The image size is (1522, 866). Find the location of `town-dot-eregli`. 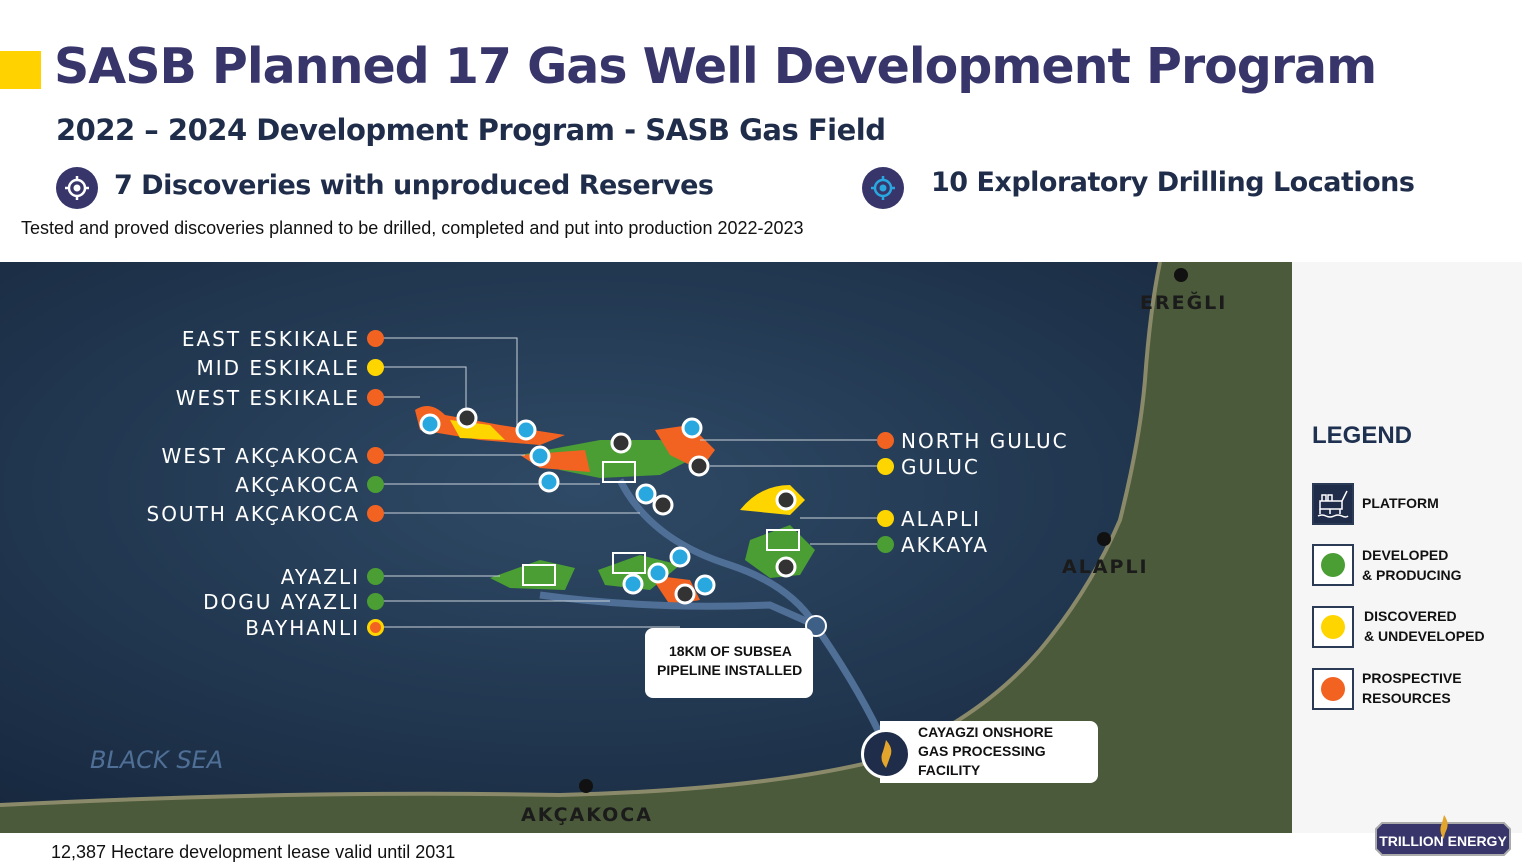

town-dot-eregli is located at coordinates (1181, 275).